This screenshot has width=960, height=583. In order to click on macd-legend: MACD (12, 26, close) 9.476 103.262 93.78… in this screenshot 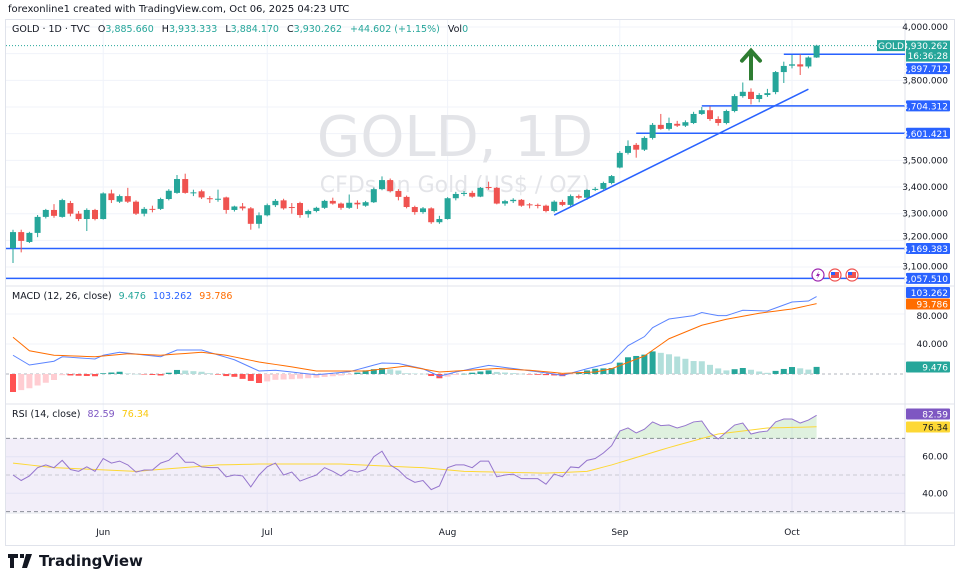, I will do `click(122, 296)`.